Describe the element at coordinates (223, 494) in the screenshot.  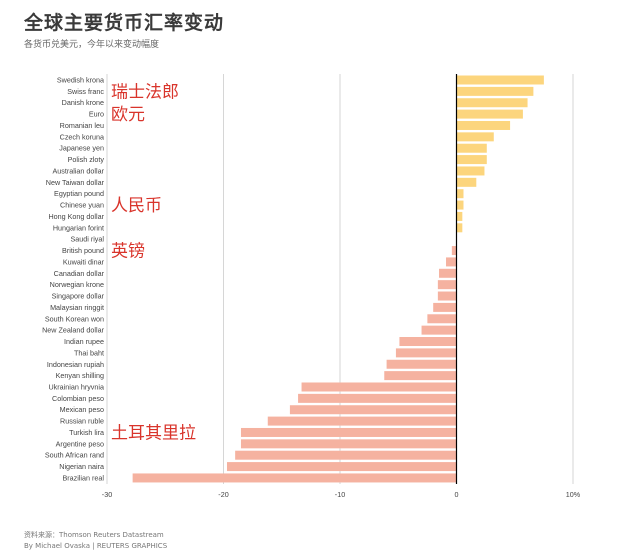
I see `x-tick-label: -20` at that location.